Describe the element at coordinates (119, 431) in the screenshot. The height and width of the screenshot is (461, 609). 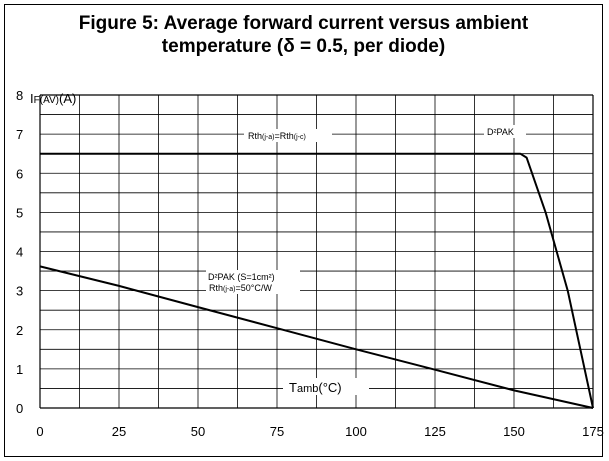
I see `x-tick-label: 25` at that location.